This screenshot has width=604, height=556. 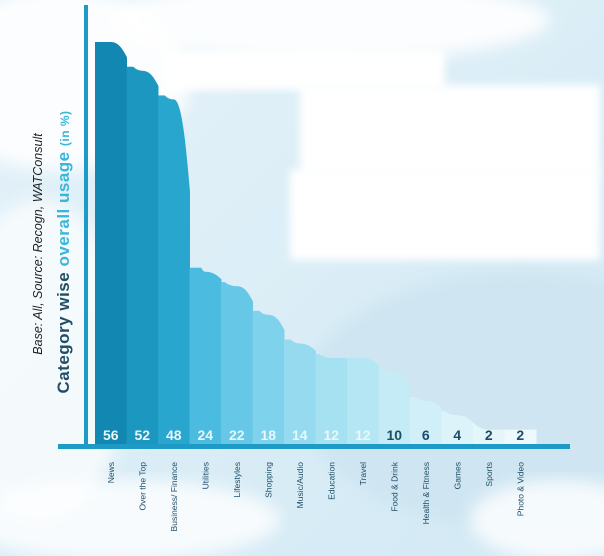 What do you see at coordinates (363, 473) in the screenshot?
I see `category-label: Travel` at bounding box center [363, 473].